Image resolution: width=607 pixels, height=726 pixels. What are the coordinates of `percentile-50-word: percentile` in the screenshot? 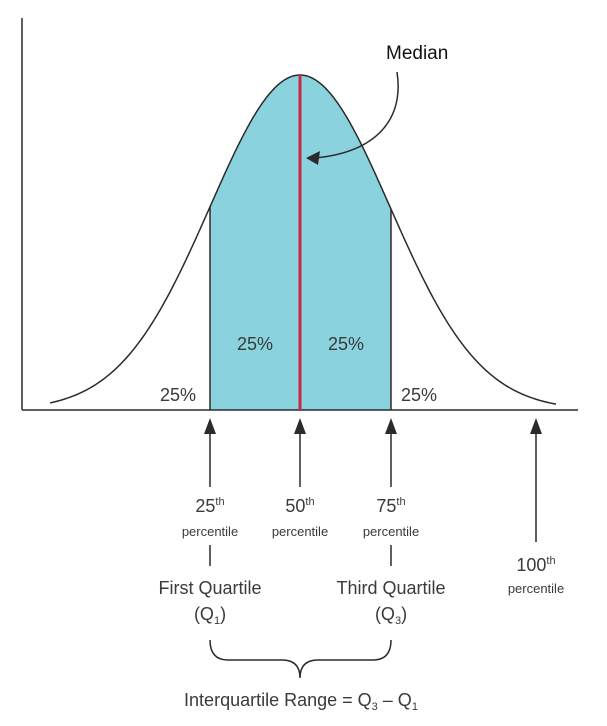 It's located at (300, 531).